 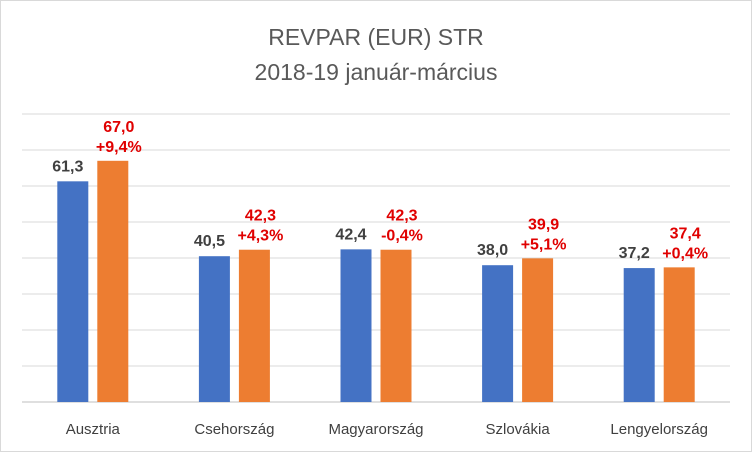 I want to click on value-label-series1: 40,5, so click(x=209, y=241).